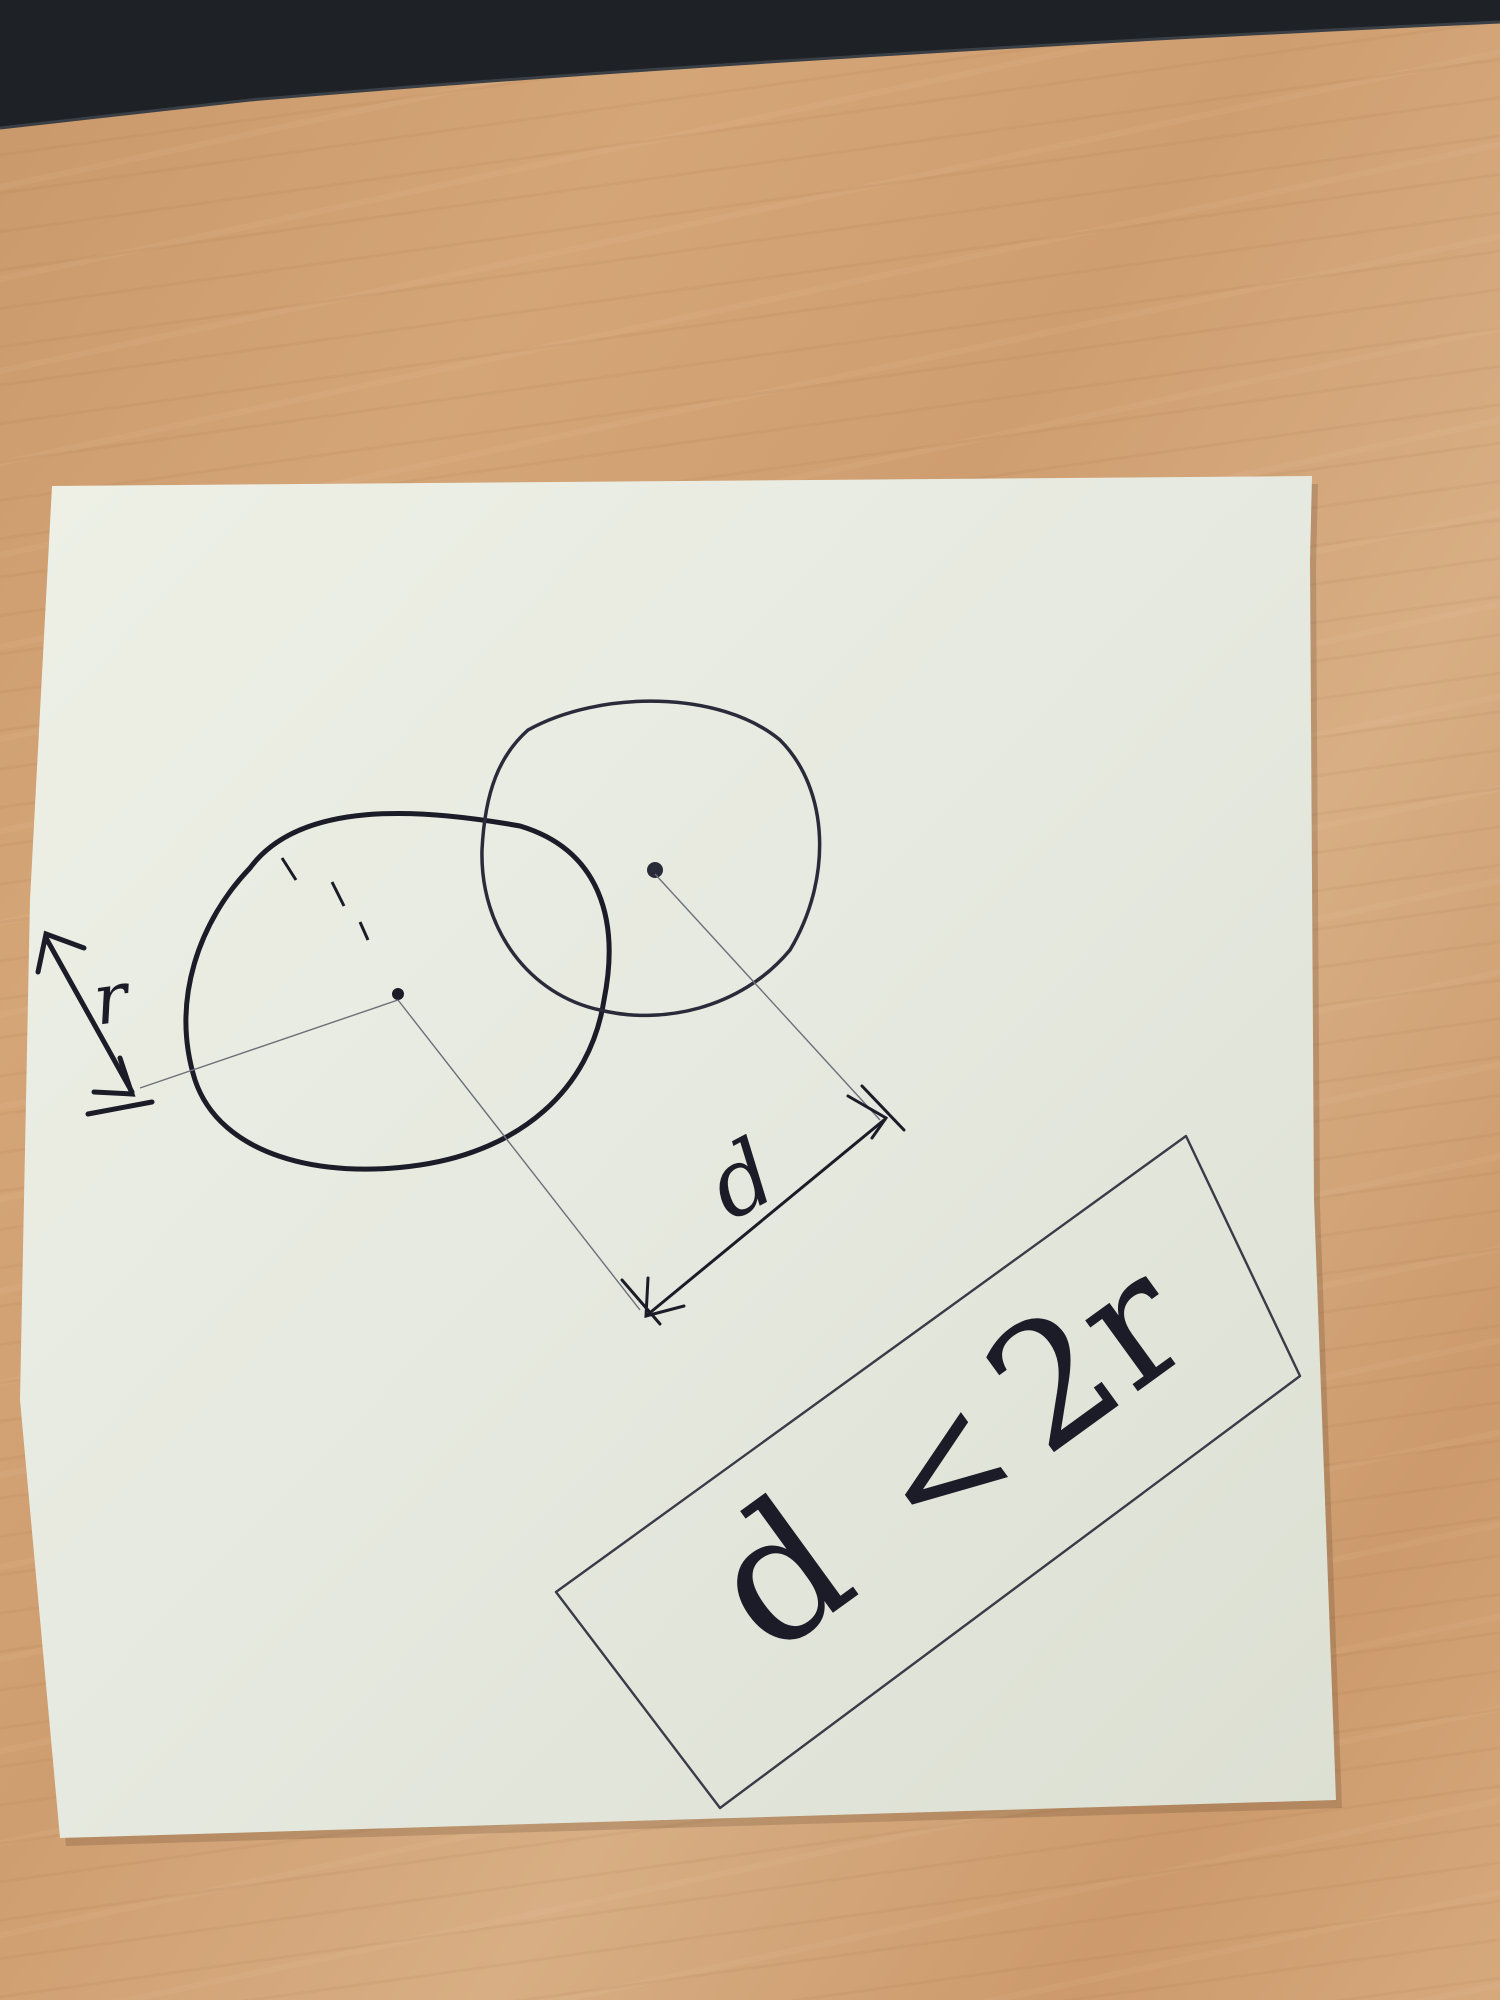 This screenshot has width=1500, height=2000. Describe the element at coordinates (750, 65) in the screenshot. I see `laptop-edge` at that location.